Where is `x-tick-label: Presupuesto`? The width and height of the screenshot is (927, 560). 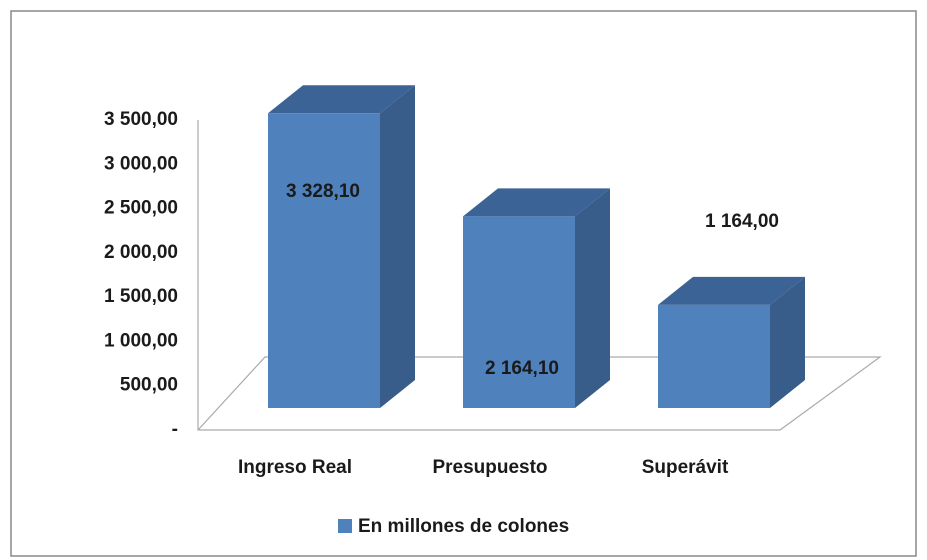
x-tick-label: Presupuesto is located at coordinates (489, 467).